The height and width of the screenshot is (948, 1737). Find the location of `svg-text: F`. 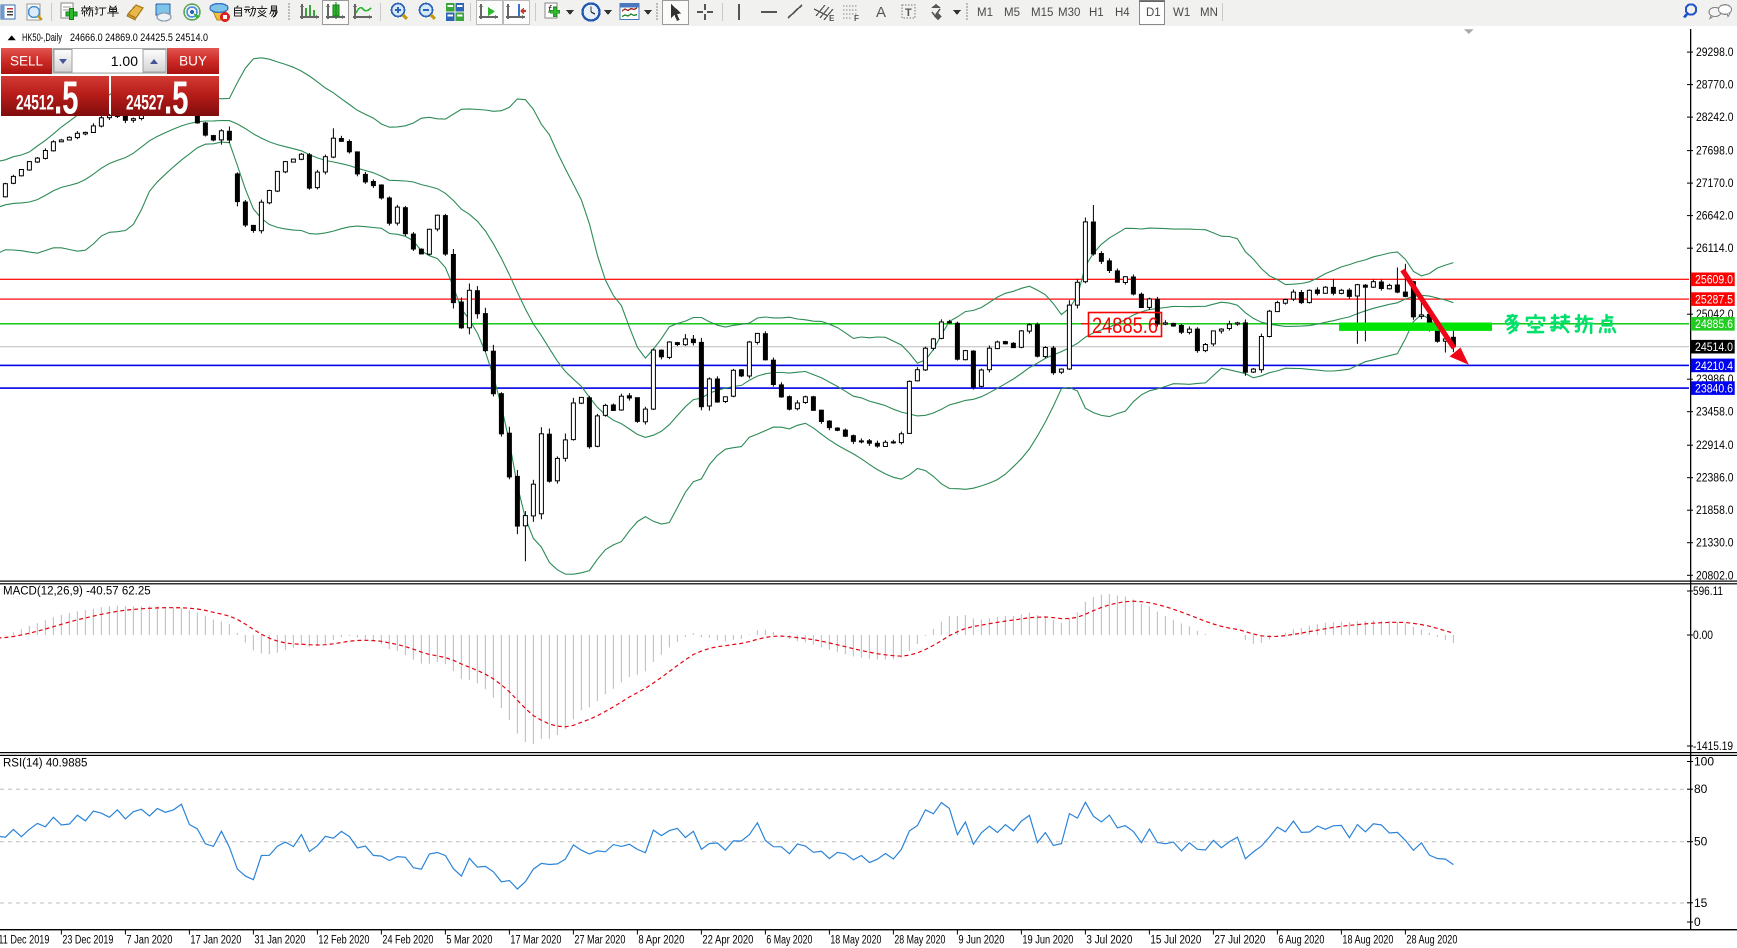

svg-text: F is located at coordinates (856, 18).